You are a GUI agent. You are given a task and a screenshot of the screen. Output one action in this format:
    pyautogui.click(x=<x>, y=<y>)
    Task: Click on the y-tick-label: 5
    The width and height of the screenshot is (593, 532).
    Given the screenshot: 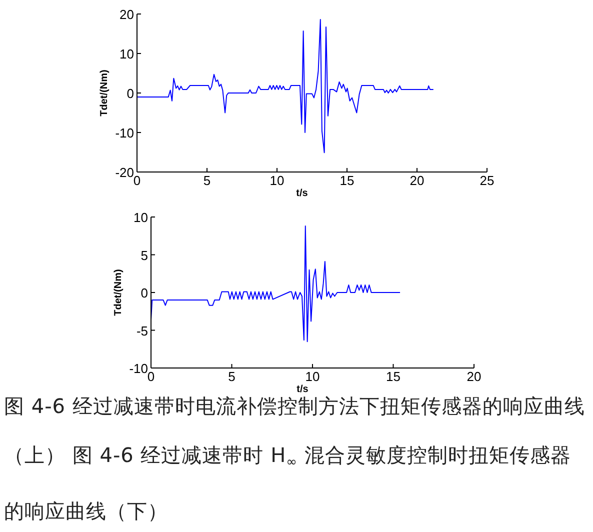 What is the action you would take?
    pyautogui.click(x=144, y=255)
    